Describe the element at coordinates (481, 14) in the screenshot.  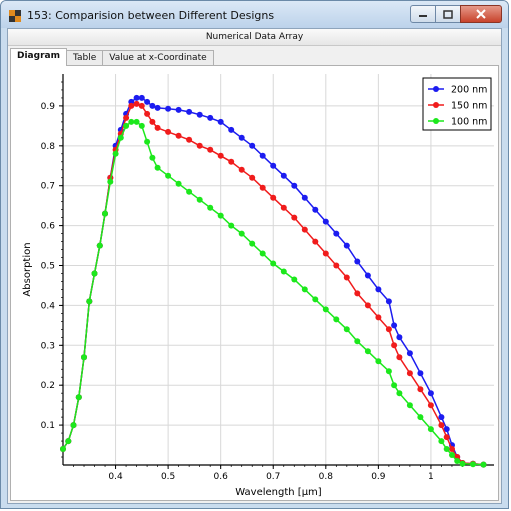
I see `close-button` at that location.